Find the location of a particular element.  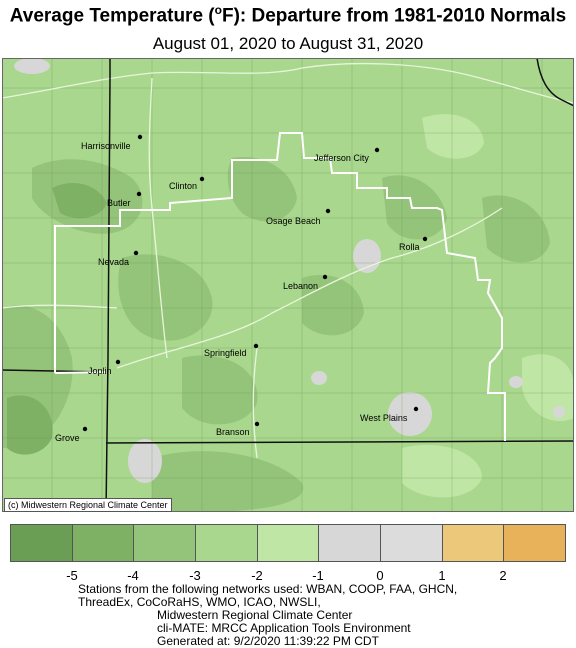

city-label: Jefferson City is located at coordinates (341, 158).